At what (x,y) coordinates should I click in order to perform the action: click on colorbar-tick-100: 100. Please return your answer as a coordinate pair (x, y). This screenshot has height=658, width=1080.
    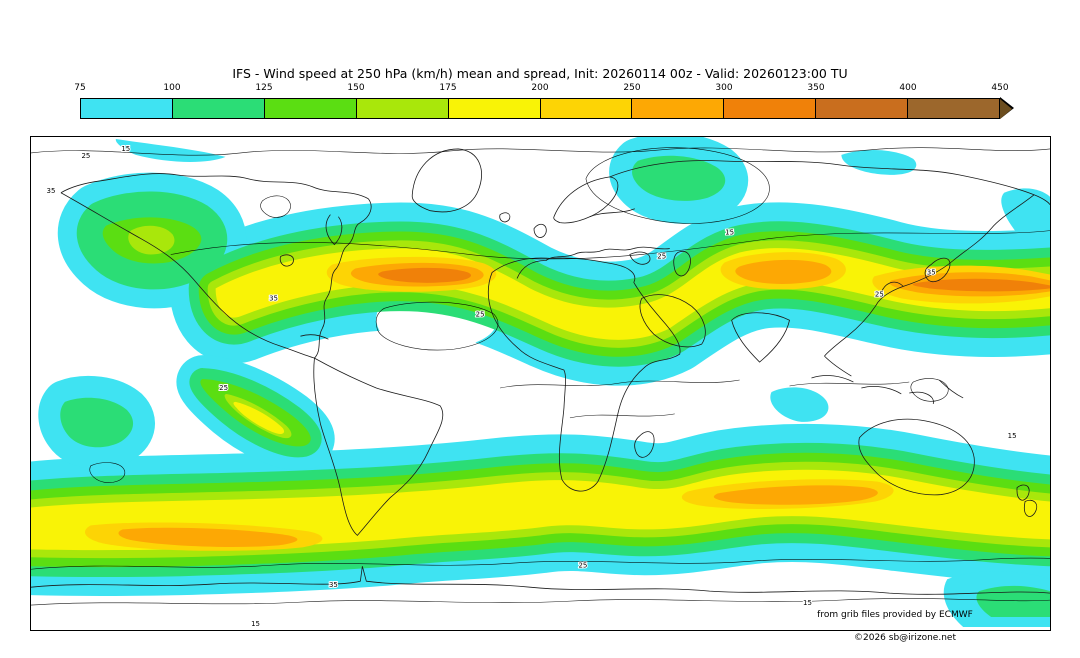
    Looking at the image, I should click on (172, 88).